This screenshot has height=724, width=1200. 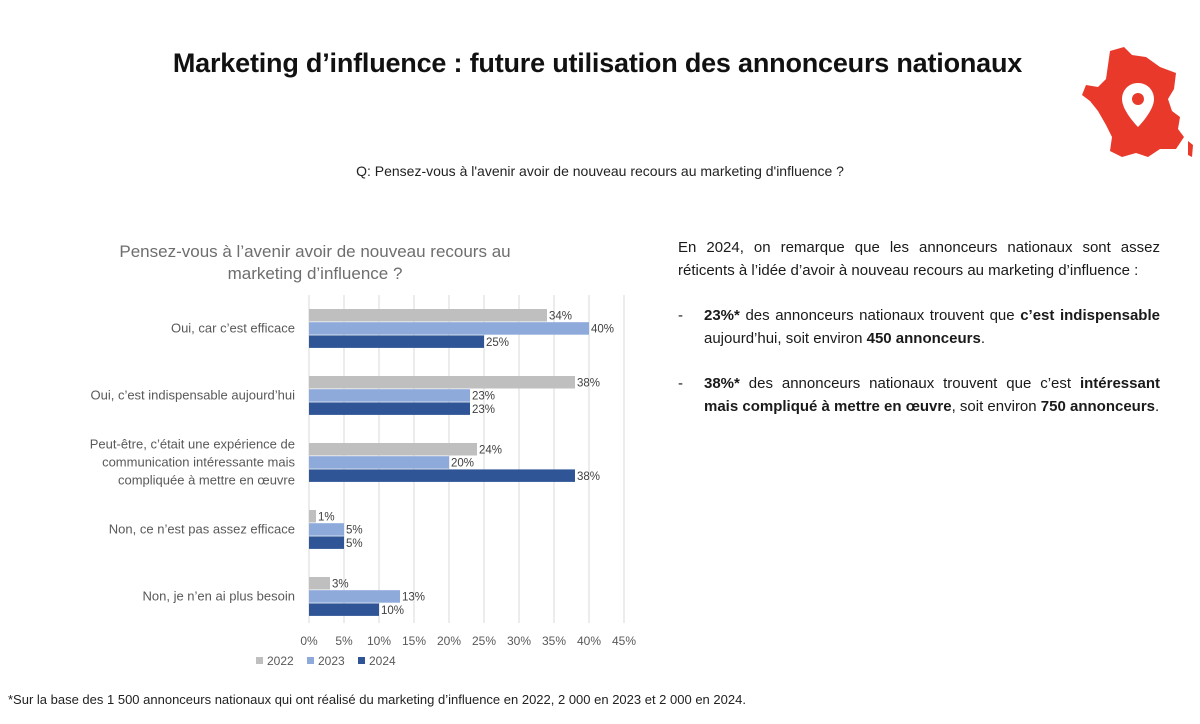 What do you see at coordinates (996, 406) in the screenshot?
I see `commentary-span: , soit environ` at bounding box center [996, 406].